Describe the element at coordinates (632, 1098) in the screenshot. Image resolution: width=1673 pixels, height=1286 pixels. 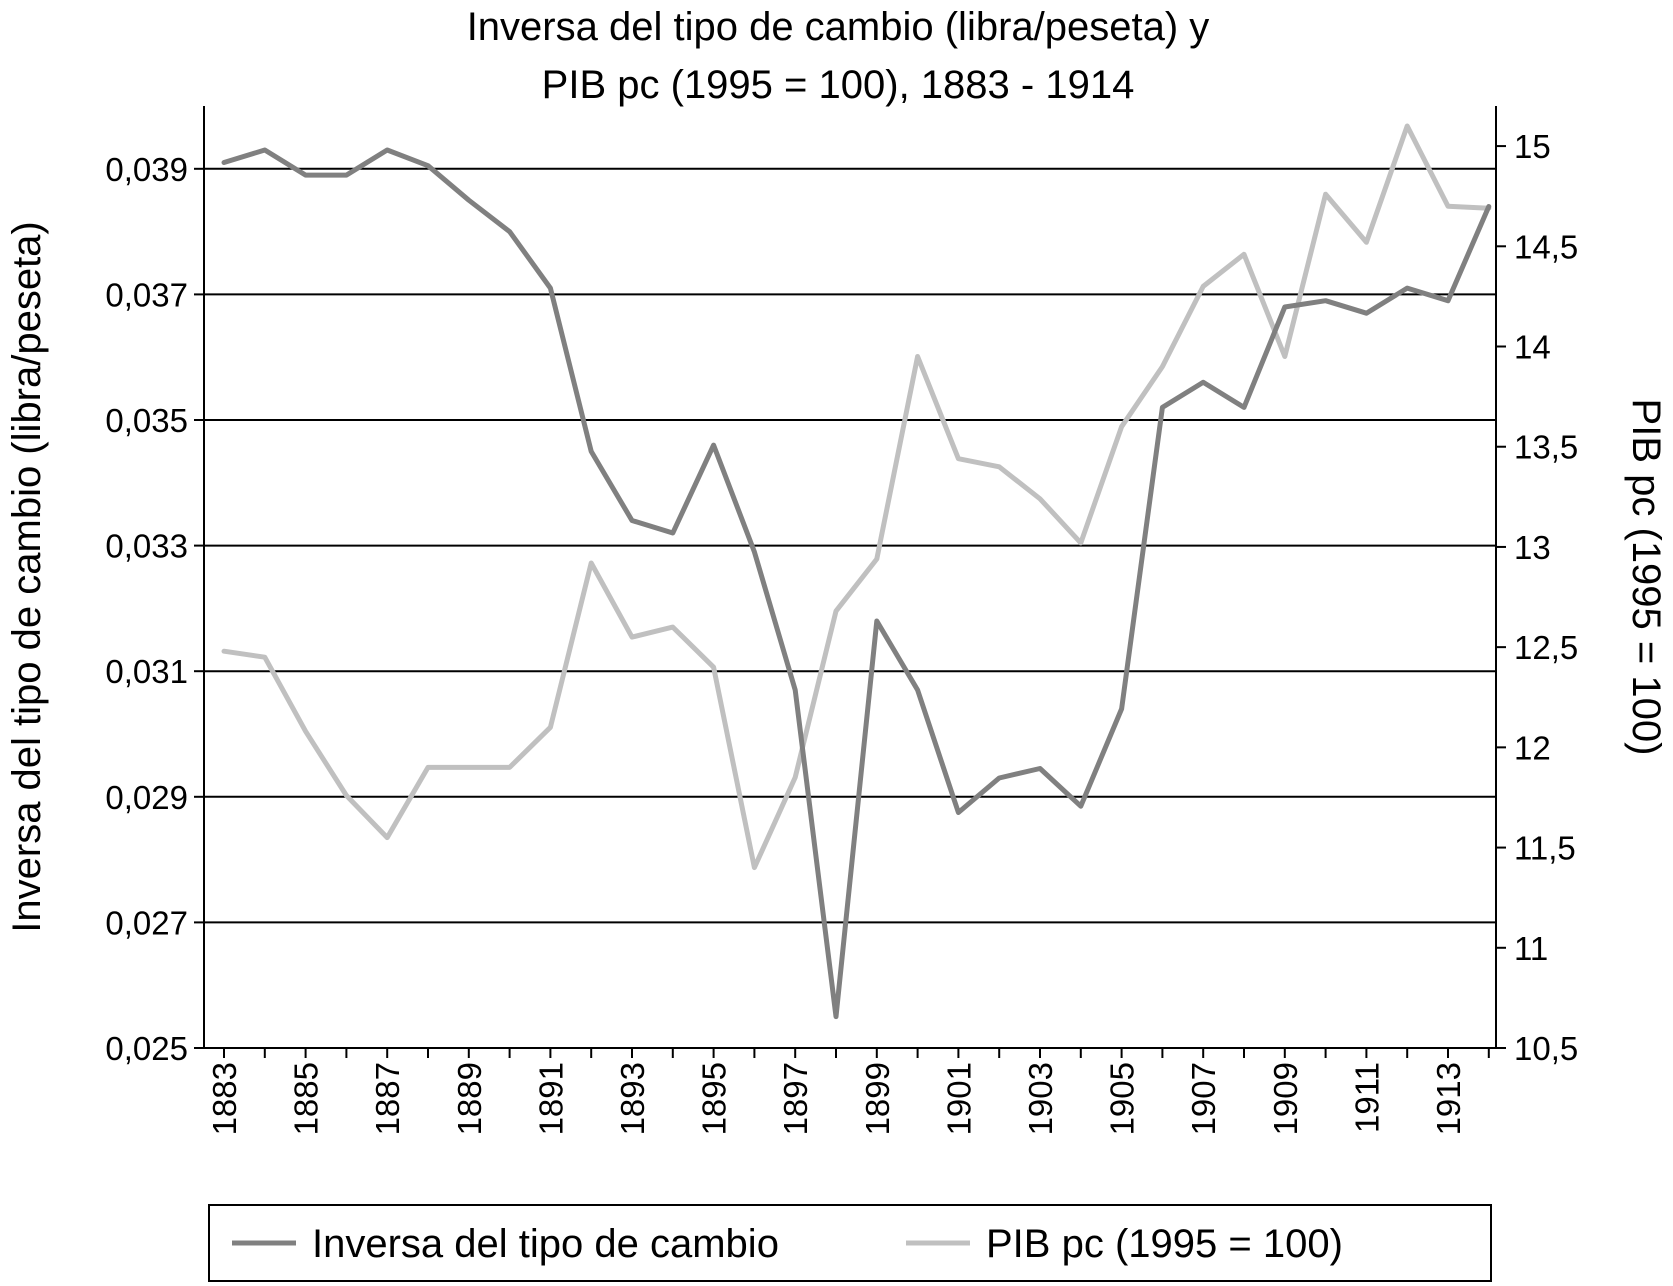
I see `x-tick-label: 1893` at that location.